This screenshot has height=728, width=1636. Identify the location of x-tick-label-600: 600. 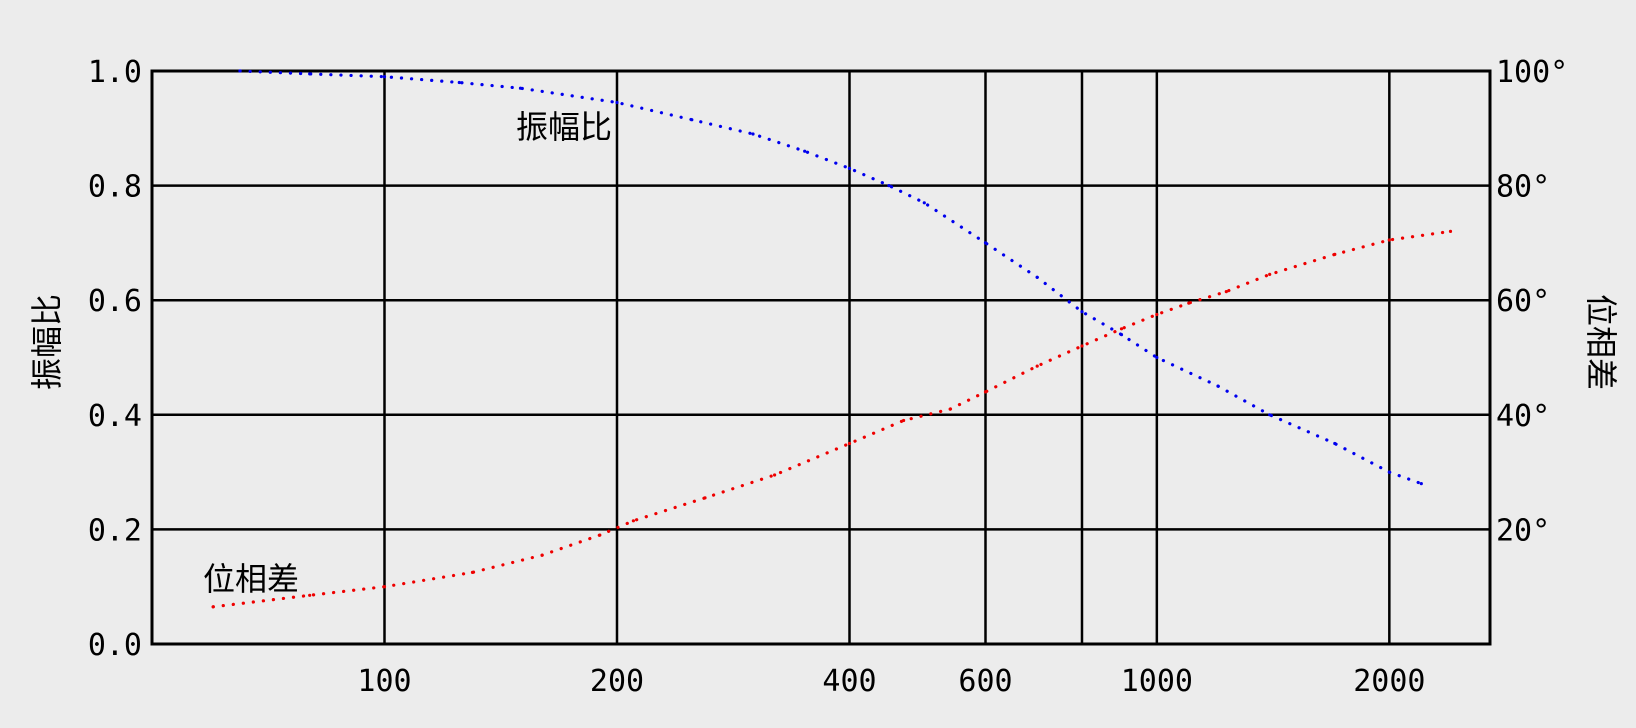
(985, 681).